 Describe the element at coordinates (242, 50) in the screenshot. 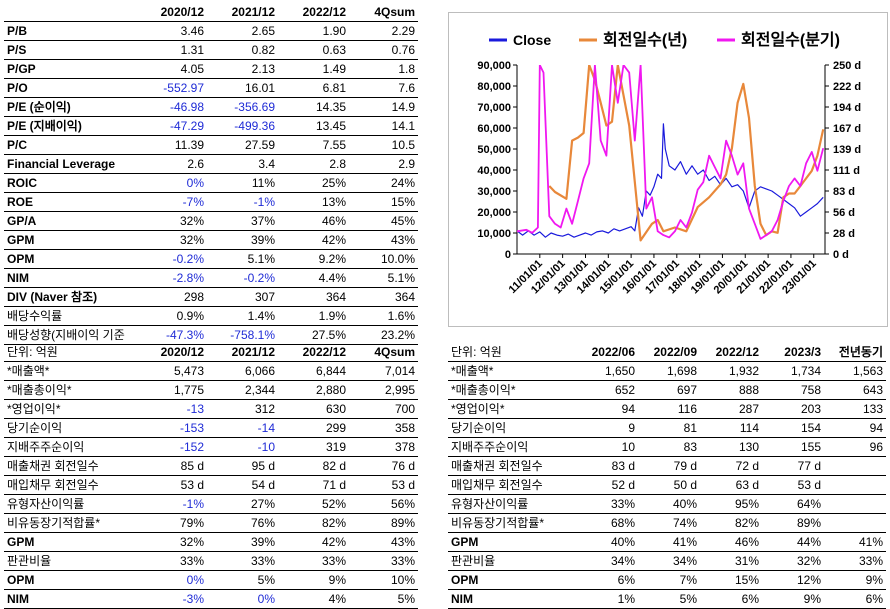

I see `valuation-cell: 0.82` at that location.